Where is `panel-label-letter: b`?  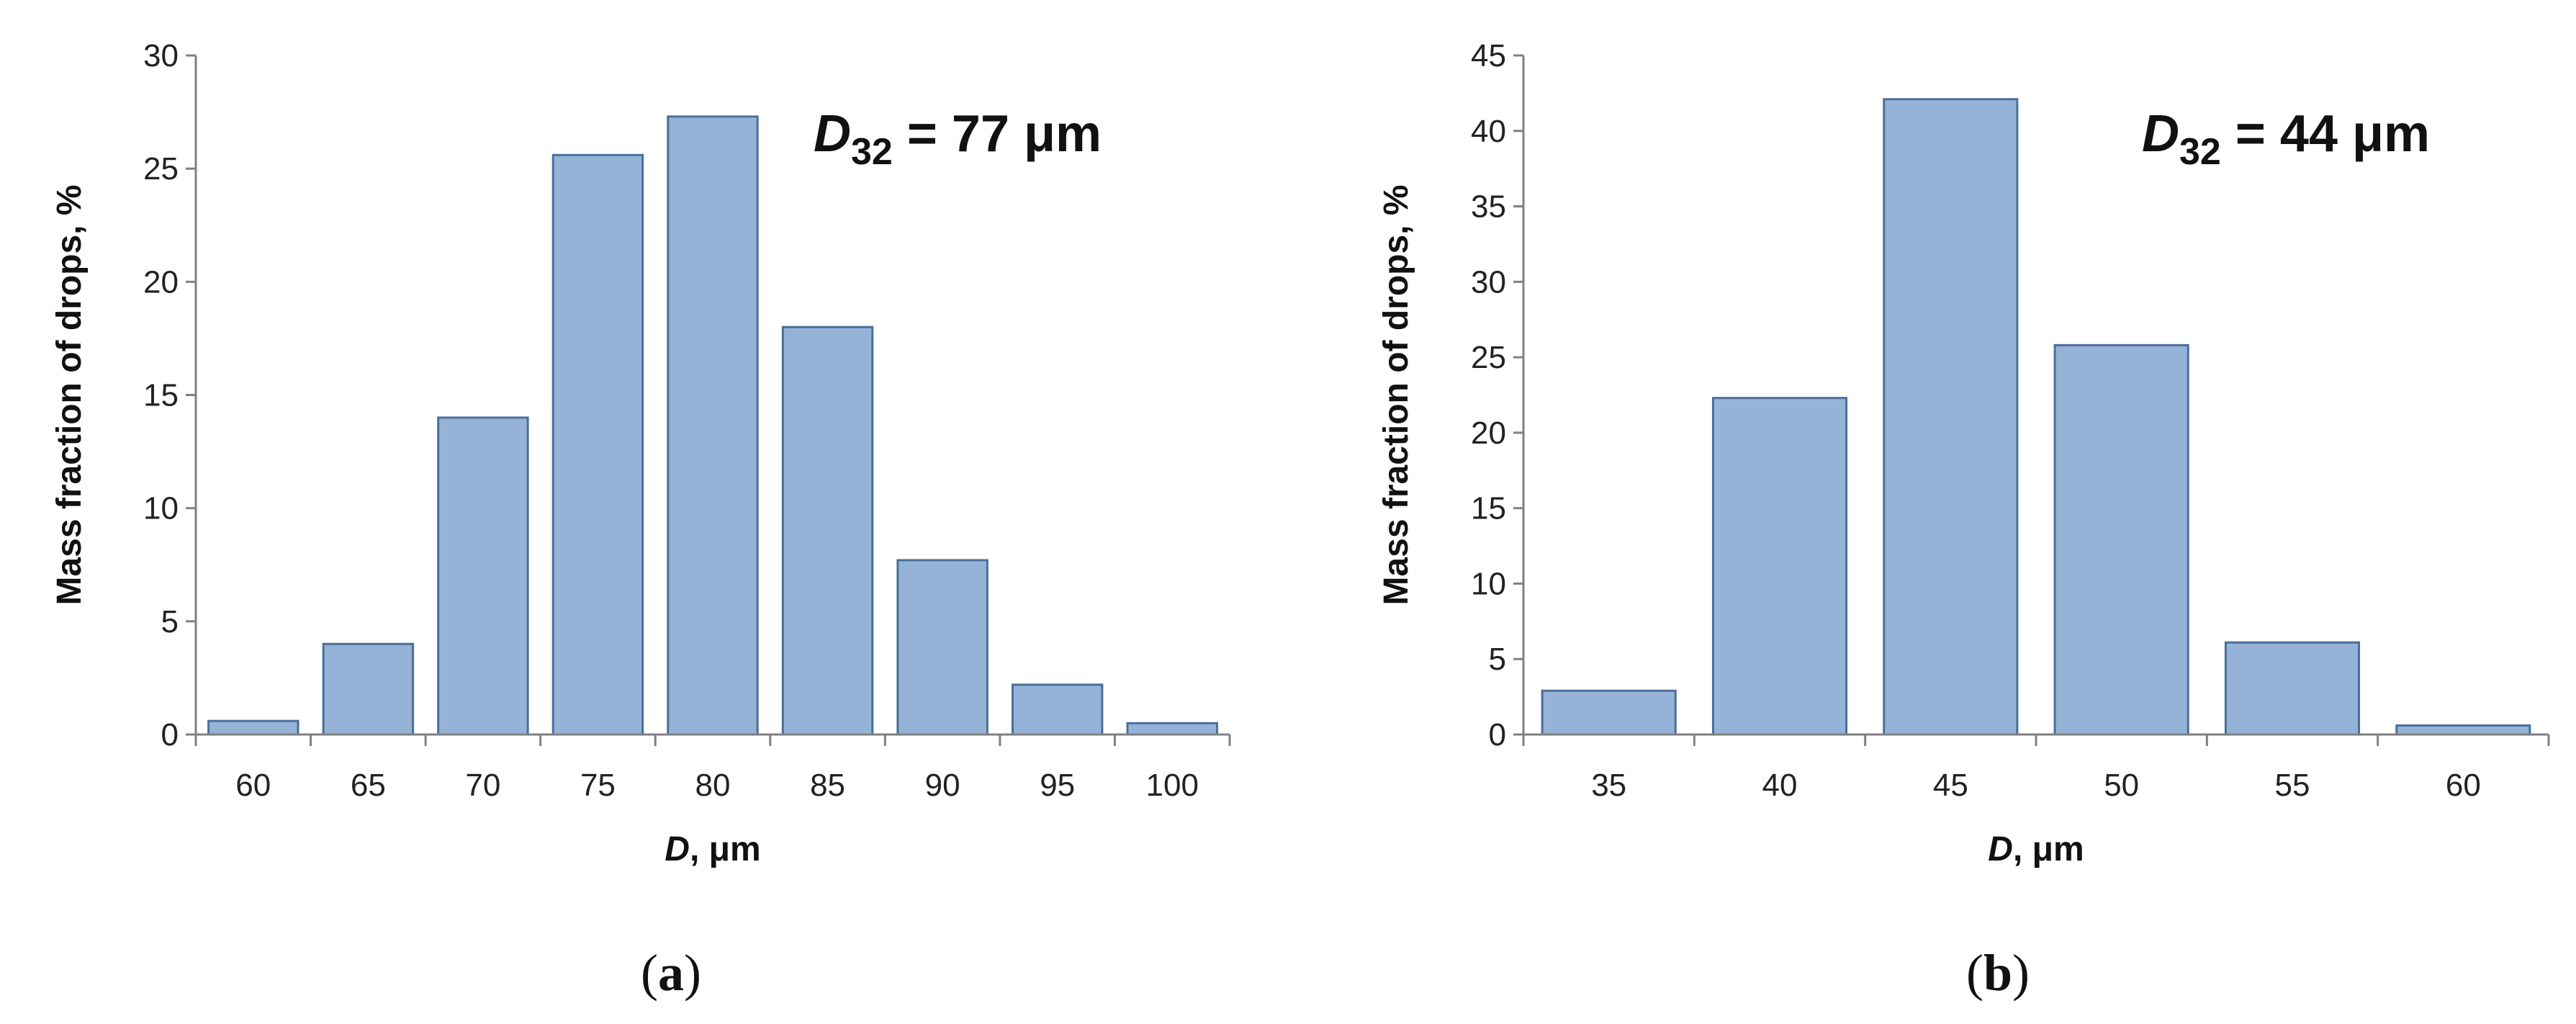 panel-label-letter: b is located at coordinates (1997, 973).